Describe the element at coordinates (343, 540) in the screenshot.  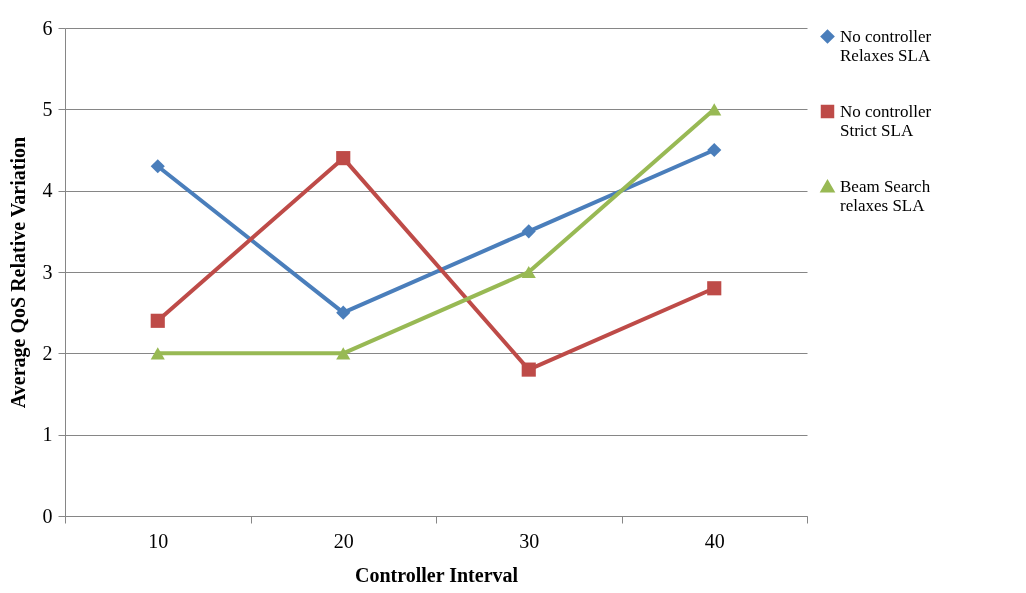
I see `x-tick-label: 20` at that location.